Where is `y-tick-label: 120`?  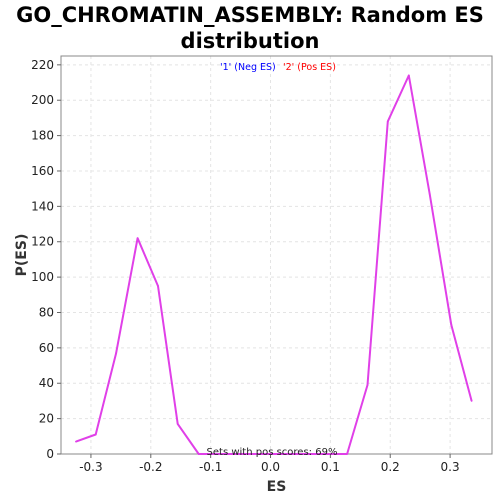 y-tick-label: 120 is located at coordinates (42, 242).